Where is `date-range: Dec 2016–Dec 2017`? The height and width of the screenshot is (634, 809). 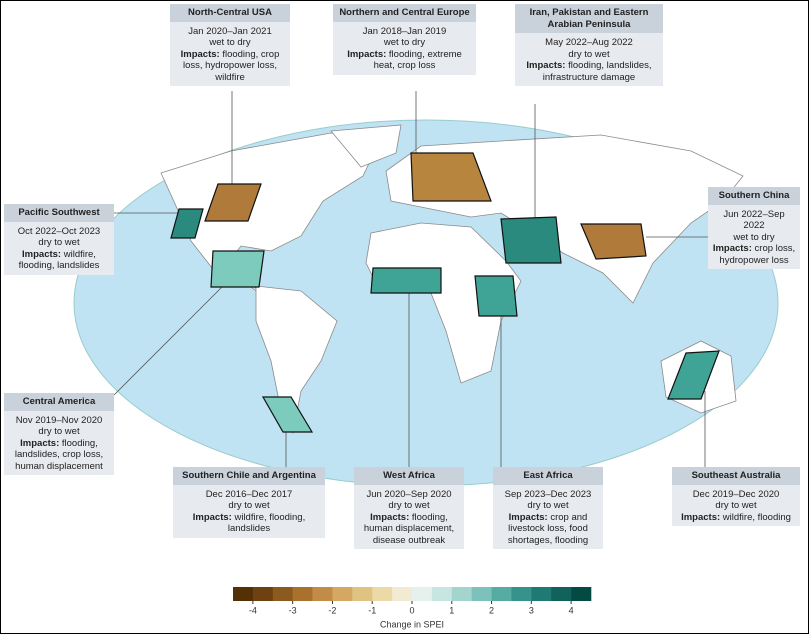
date-range: Dec 2016–Dec 2017 is located at coordinates (249, 494).